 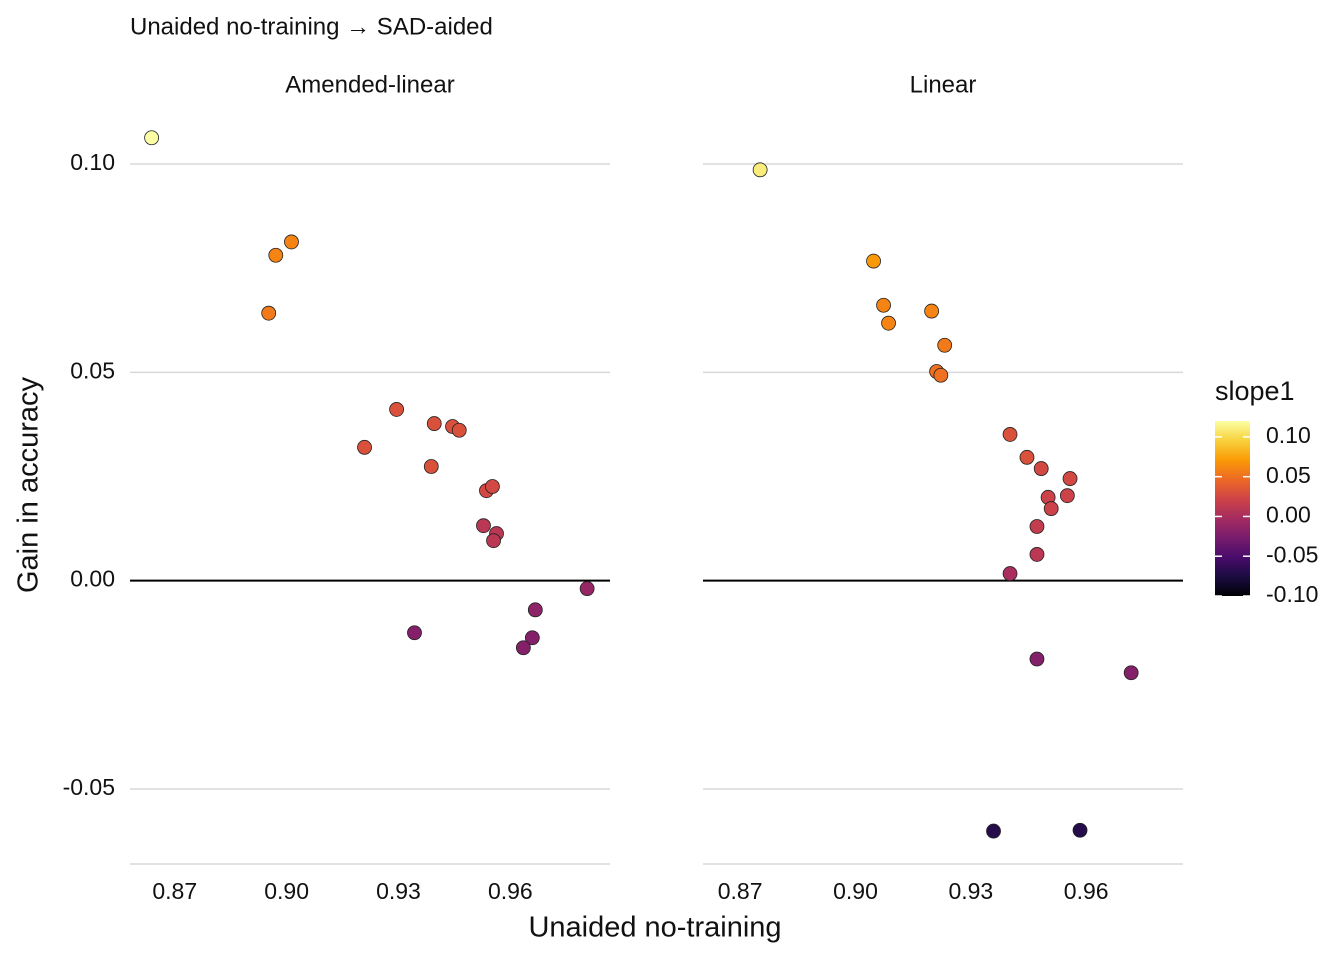 I want to click on y-tick-label: -0.05, so click(x=89, y=787).